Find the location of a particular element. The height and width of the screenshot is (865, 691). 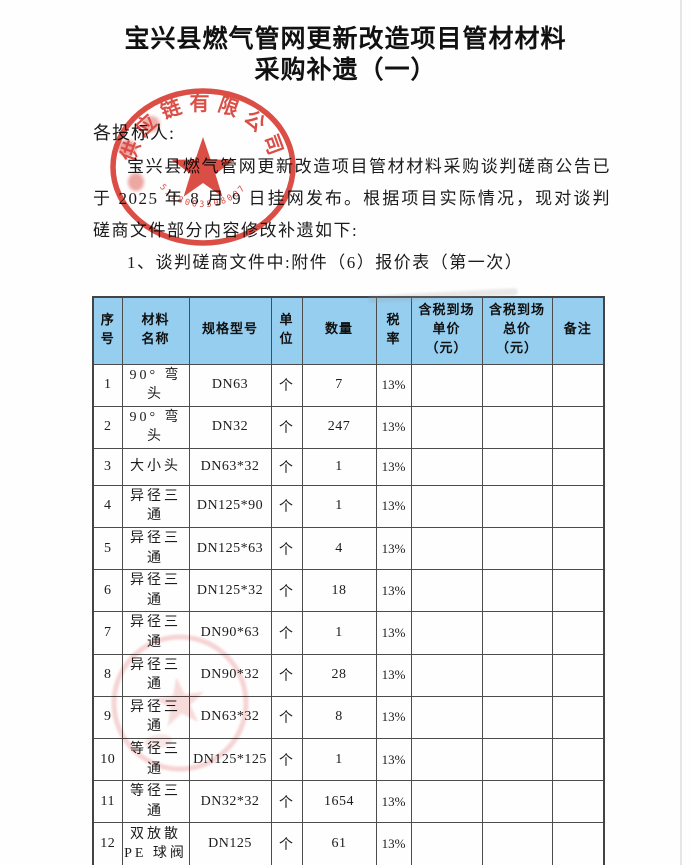

cell-seq: 4 is located at coordinates (107, 506).